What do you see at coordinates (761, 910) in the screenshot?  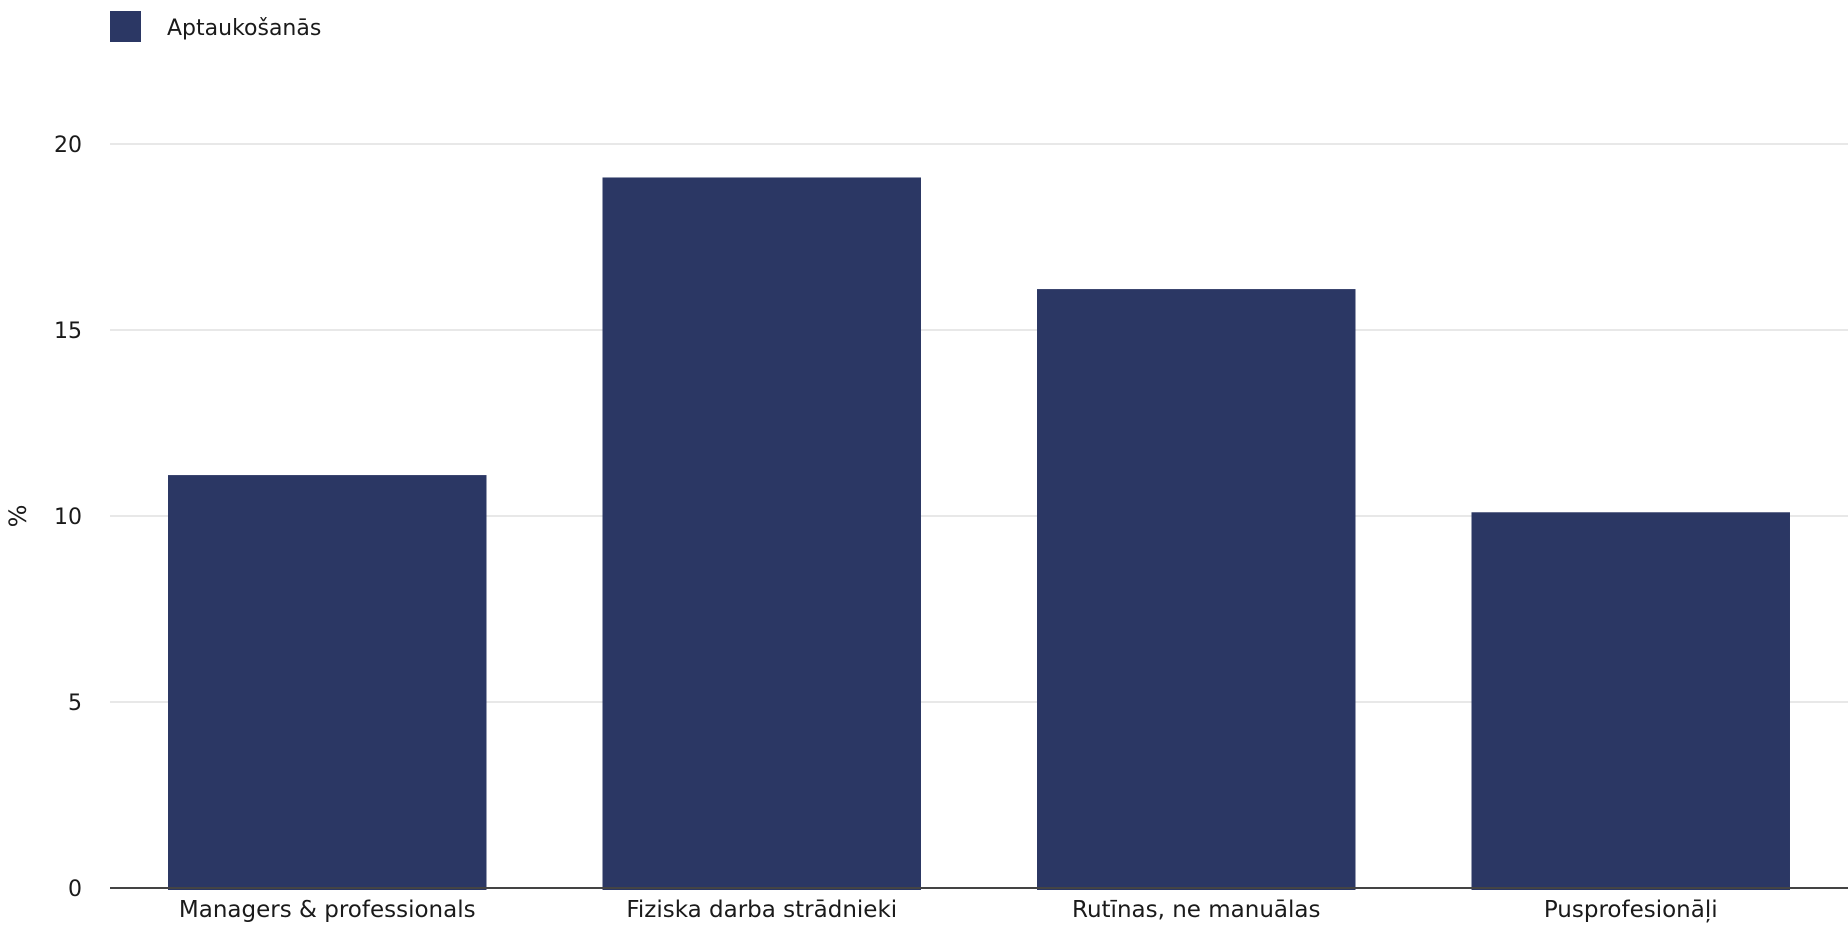 I see `x-tick-label: Fiziska darba strādnieki` at bounding box center [761, 910].